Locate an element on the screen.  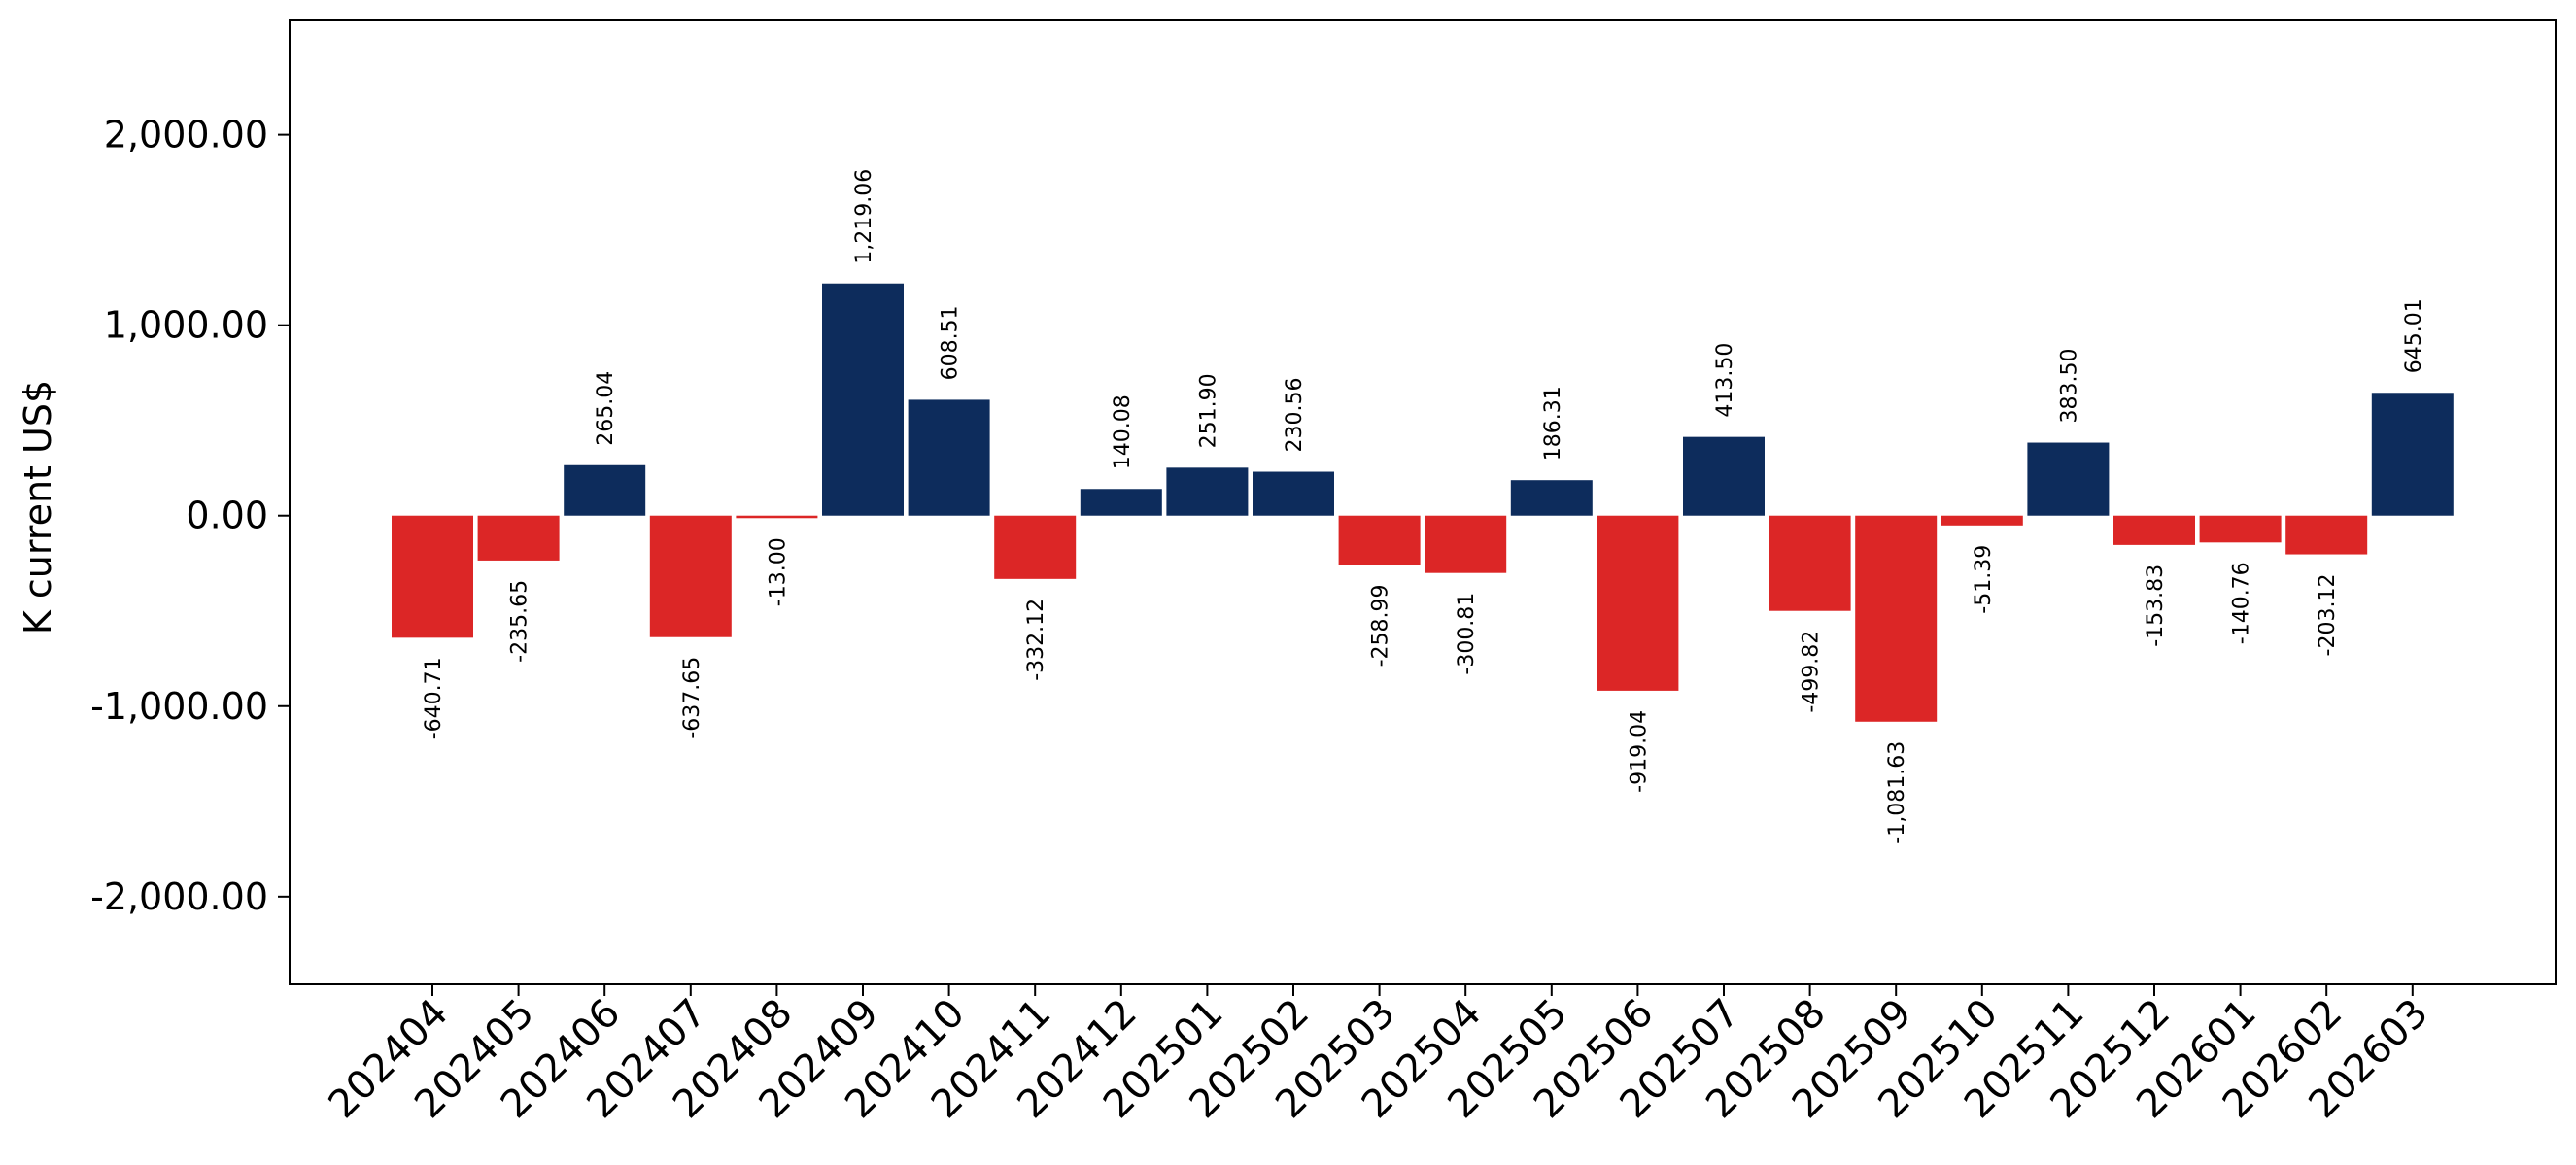
value-label-202601: -140.76 is located at coordinates (2242, 603).